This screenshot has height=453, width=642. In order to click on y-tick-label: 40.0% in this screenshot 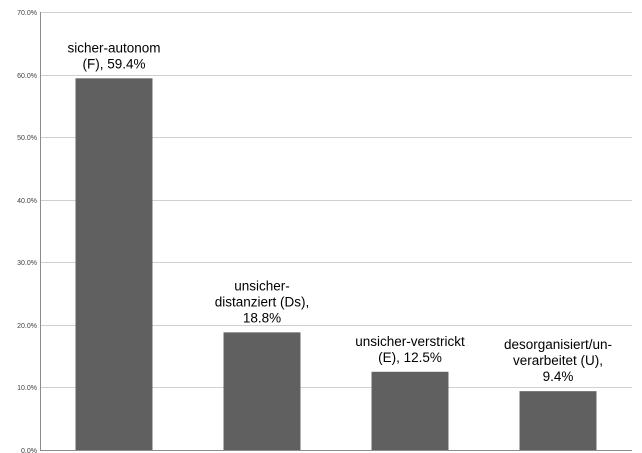, I will do `click(27, 201)`.